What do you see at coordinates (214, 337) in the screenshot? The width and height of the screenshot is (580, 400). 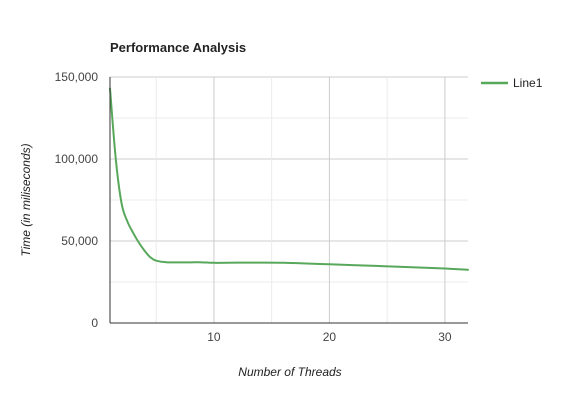 I see `x-tick-label: 10` at bounding box center [214, 337].